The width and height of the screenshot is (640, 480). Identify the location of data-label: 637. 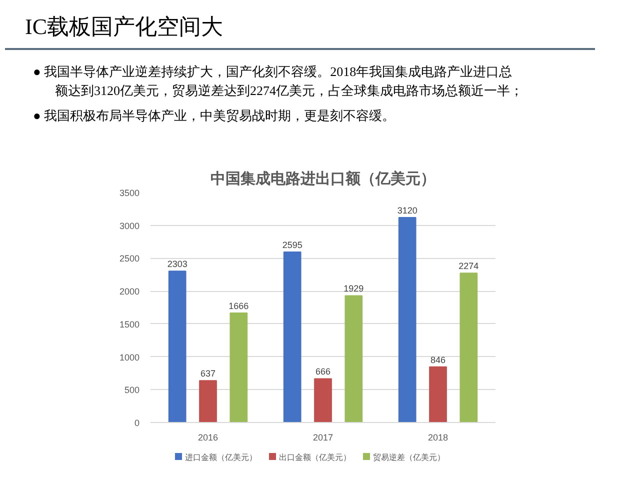
(208, 373).